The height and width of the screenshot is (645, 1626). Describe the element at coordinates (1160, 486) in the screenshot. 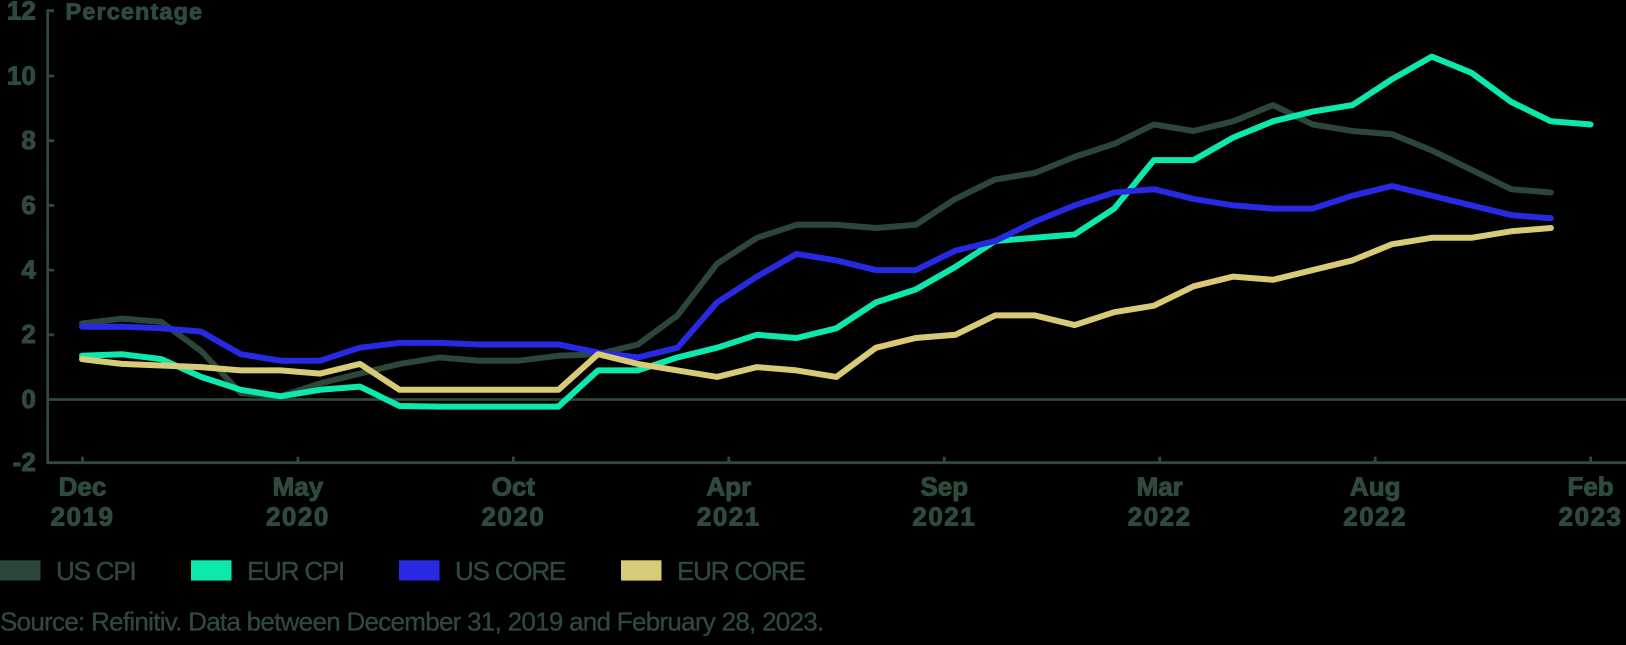

I see `svg-text: Mar` at that location.